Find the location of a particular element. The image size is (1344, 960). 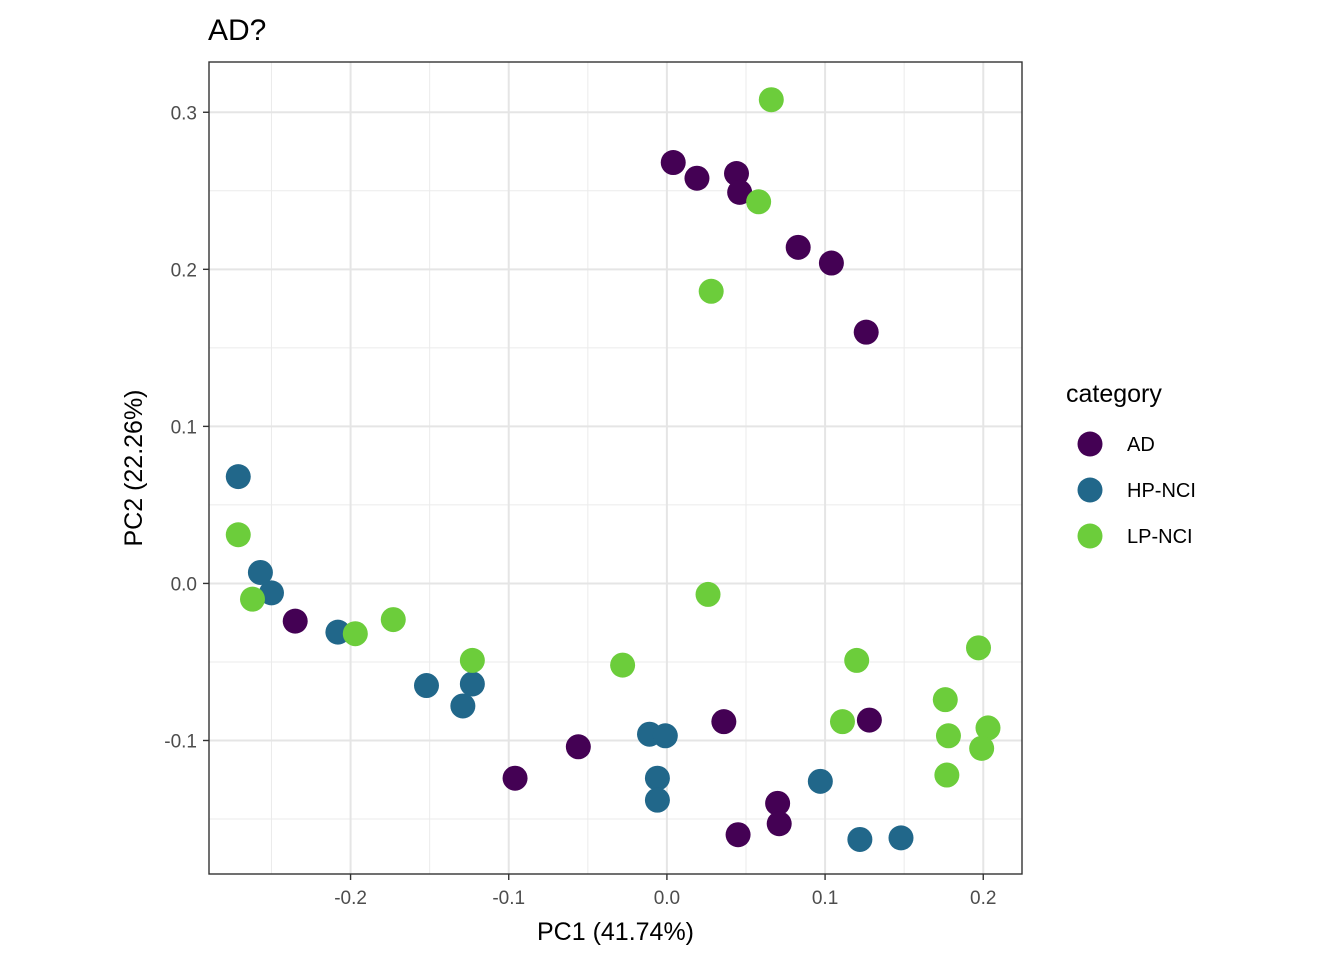

x-axis: -0.2 -0.1 0.0 0.1 0.2 is located at coordinates (665, 891).